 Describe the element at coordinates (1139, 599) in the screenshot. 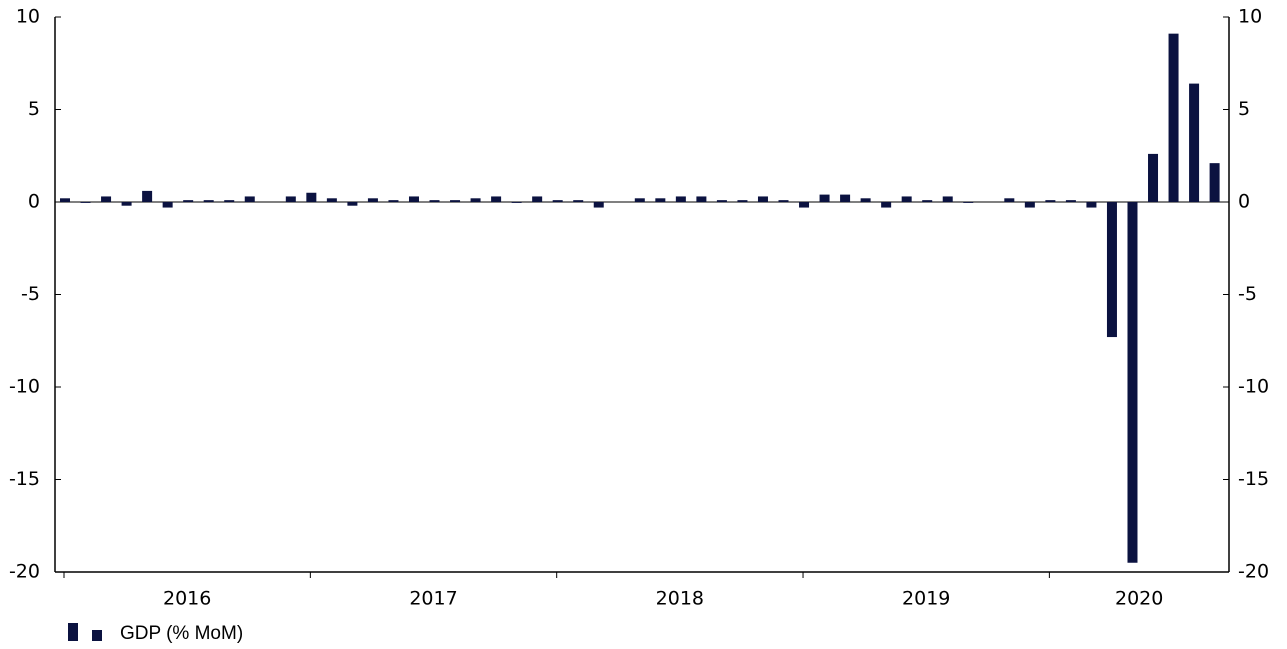

I see `x-tick-label: 2020` at that location.